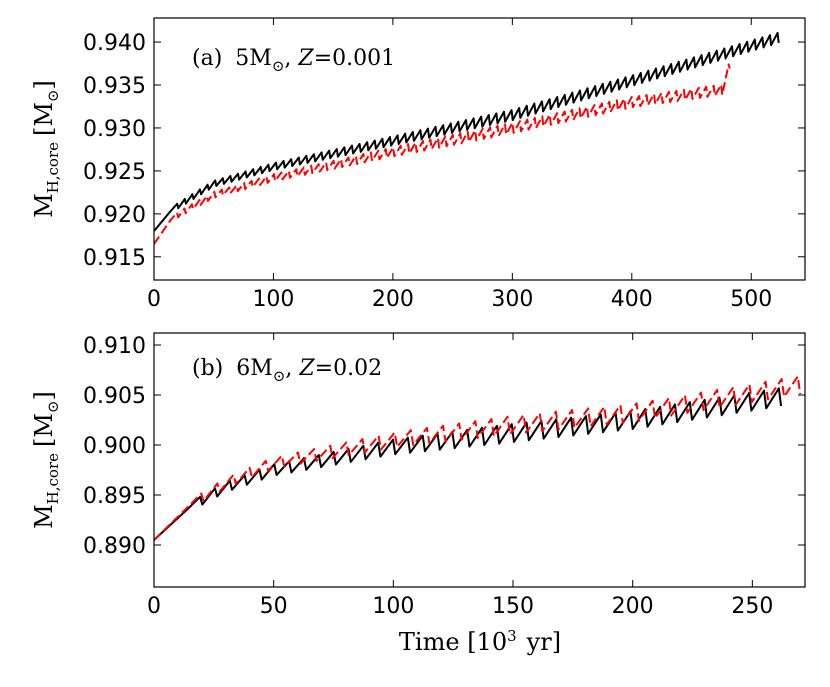  I want to click on panel-a-xtick-label: 400, so click(632, 299).